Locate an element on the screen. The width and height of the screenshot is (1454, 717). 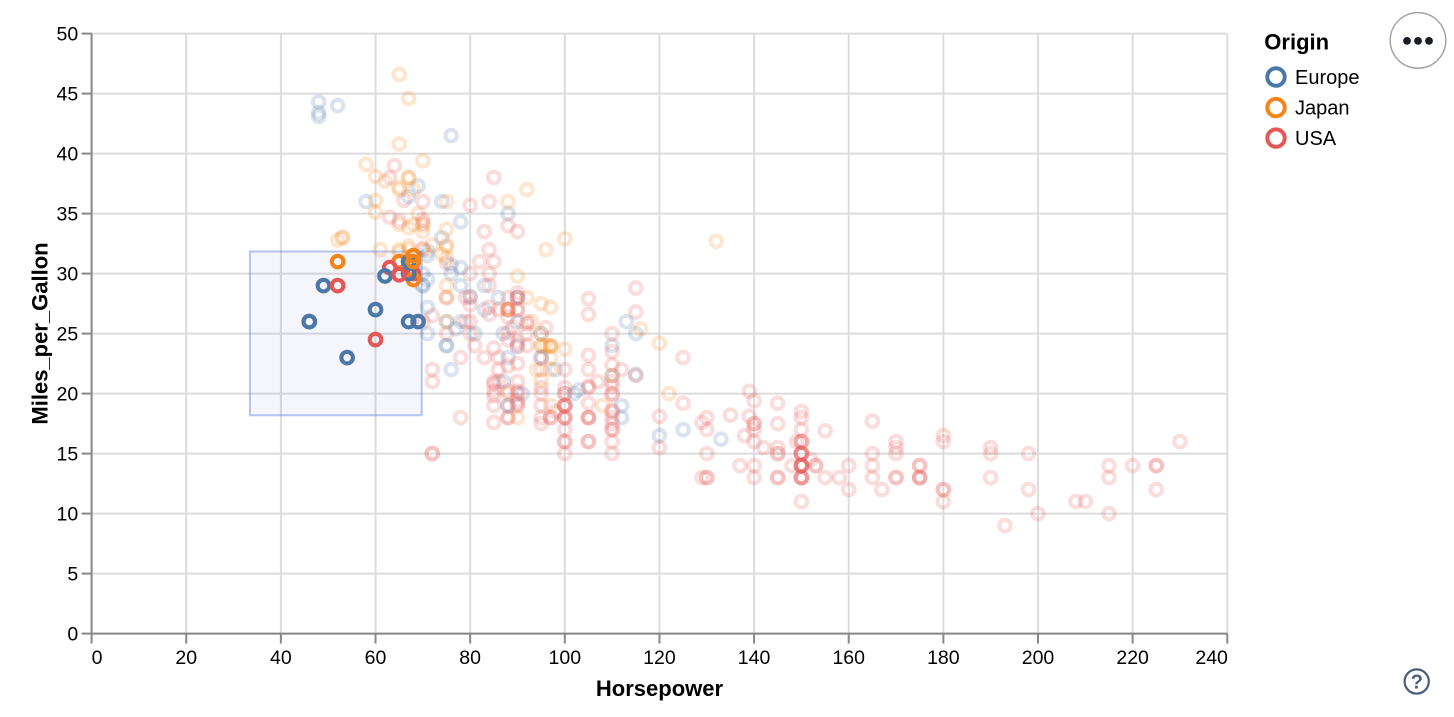
svg-text: 45 is located at coordinates (67, 95).